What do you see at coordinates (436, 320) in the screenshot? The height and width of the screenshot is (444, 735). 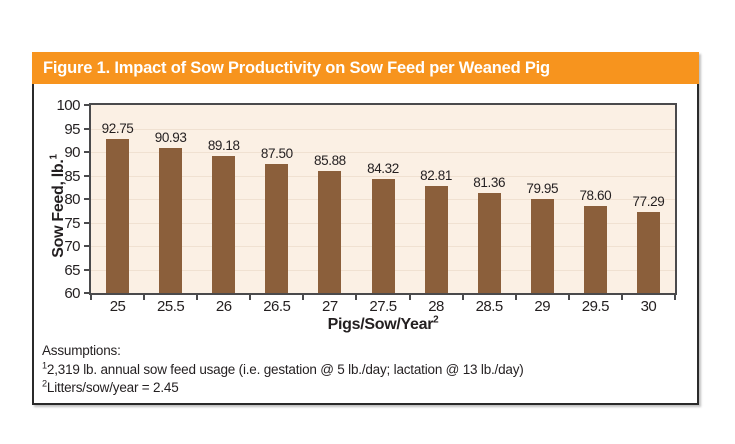 I see `x-axis-title-superscript: 2` at bounding box center [436, 320].